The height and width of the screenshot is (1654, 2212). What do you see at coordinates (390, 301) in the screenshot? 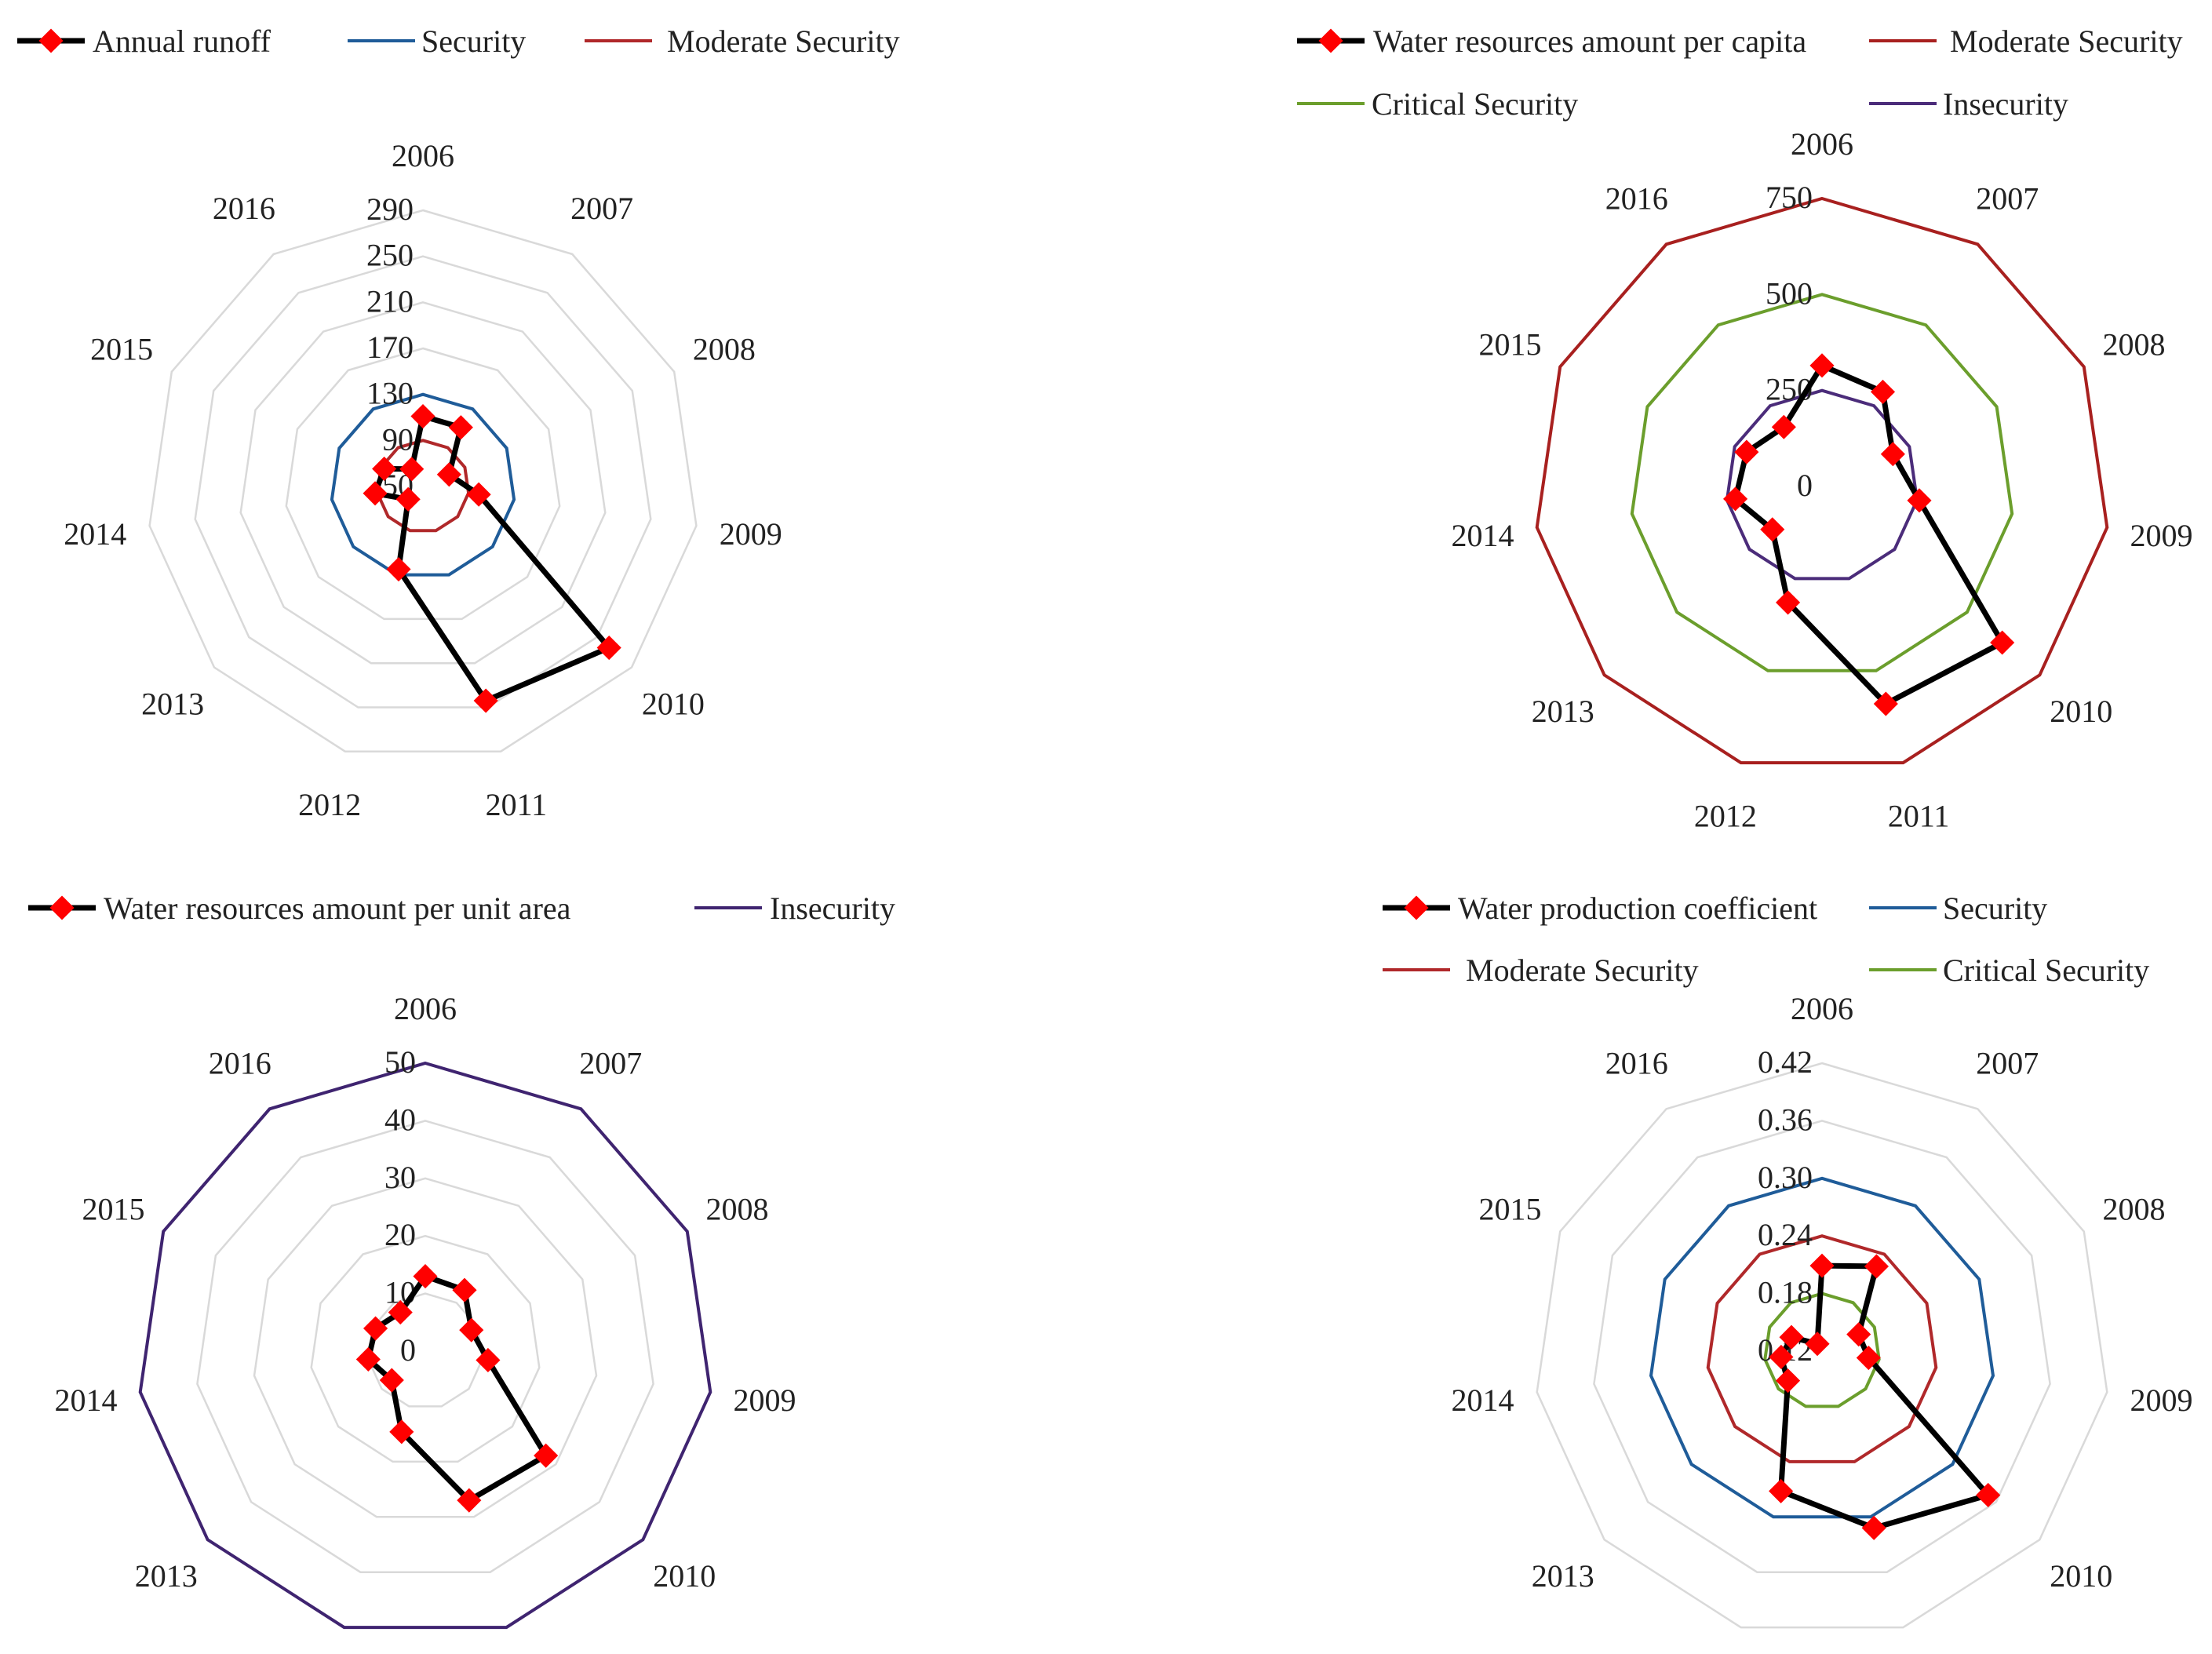
I see `tick-label: 210` at bounding box center [390, 301].